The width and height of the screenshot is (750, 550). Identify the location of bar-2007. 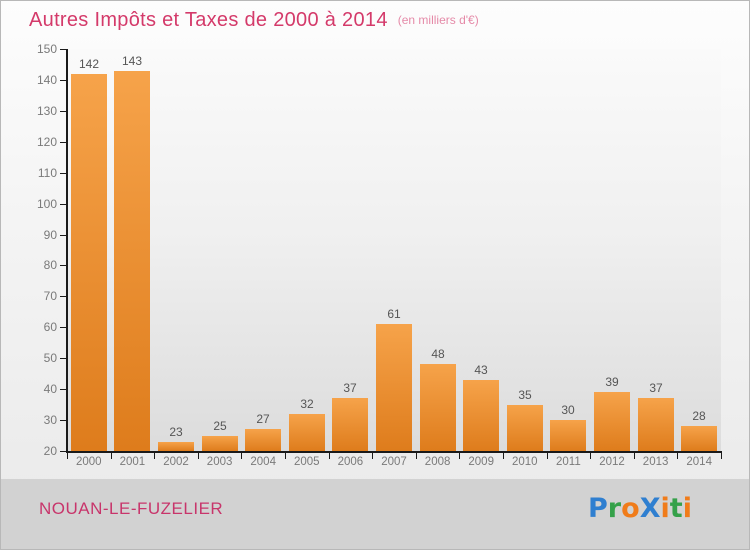
(394, 387).